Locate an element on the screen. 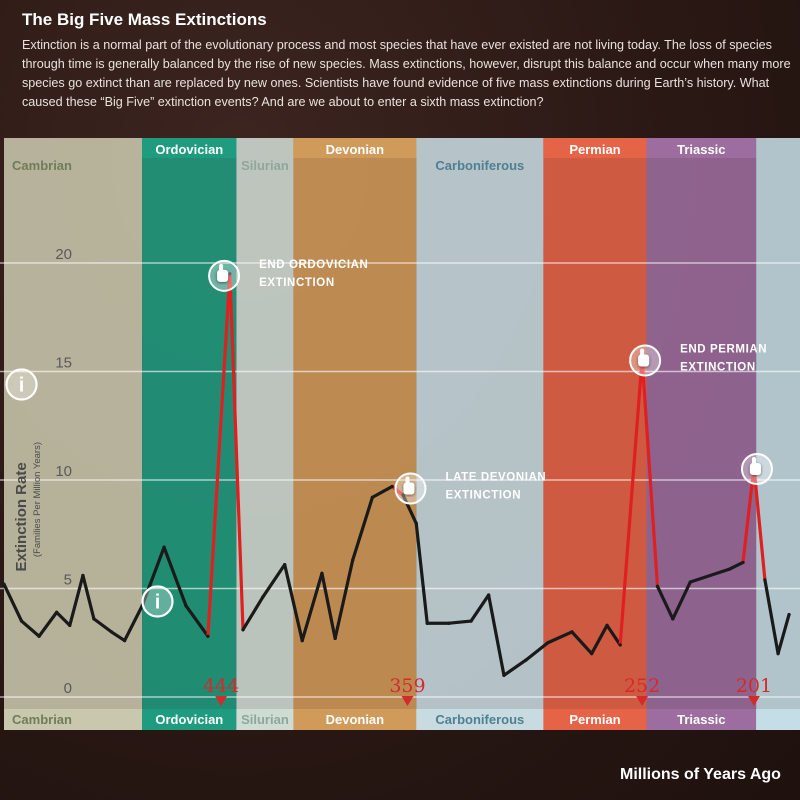  period-label-top: Permian is located at coordinates (594, 149).